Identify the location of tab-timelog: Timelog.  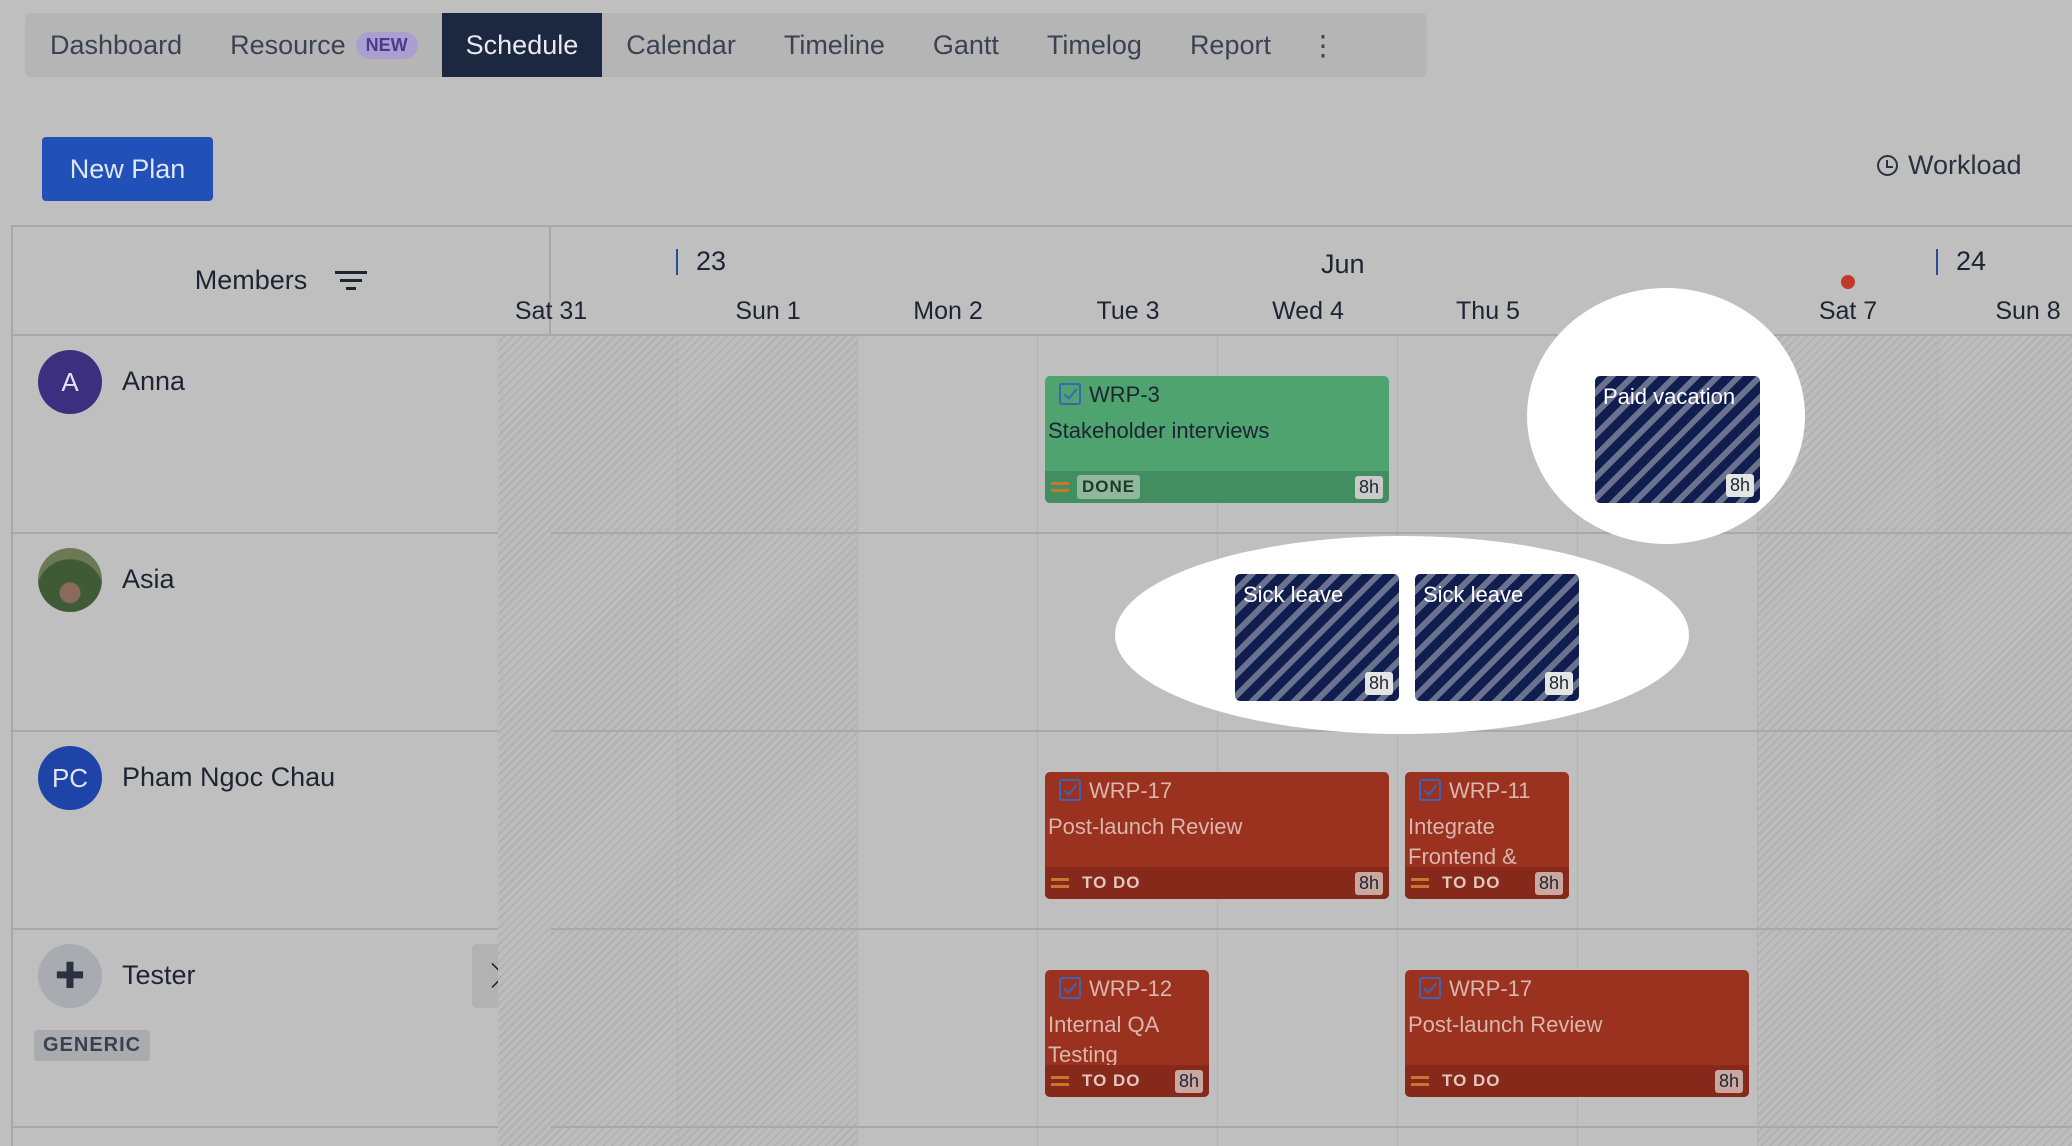
(1094, 45).